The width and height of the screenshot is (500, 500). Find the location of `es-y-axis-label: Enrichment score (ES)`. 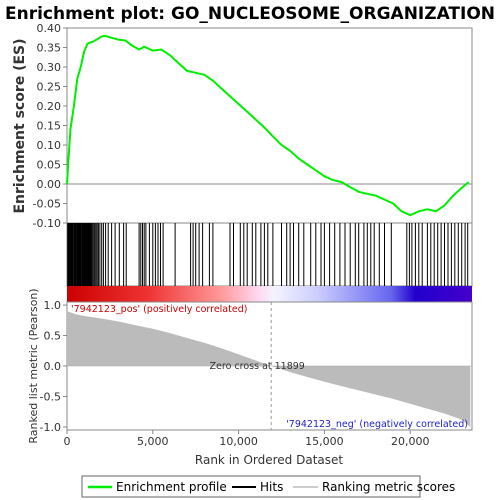

es-y-axis-label: Enrichment score (ES) is located at coordinates (20, 125).